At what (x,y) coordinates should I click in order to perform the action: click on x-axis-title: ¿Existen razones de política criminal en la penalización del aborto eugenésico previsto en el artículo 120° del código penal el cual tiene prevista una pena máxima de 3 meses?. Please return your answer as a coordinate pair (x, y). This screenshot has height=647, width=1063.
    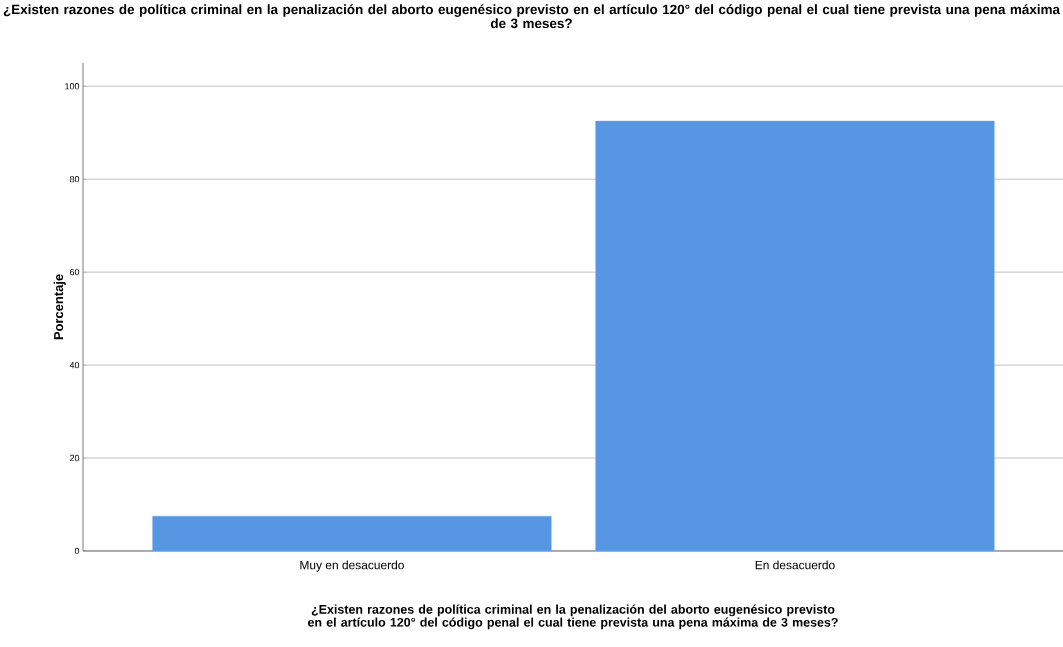
    Looking at the image, I should click on (573, 617).